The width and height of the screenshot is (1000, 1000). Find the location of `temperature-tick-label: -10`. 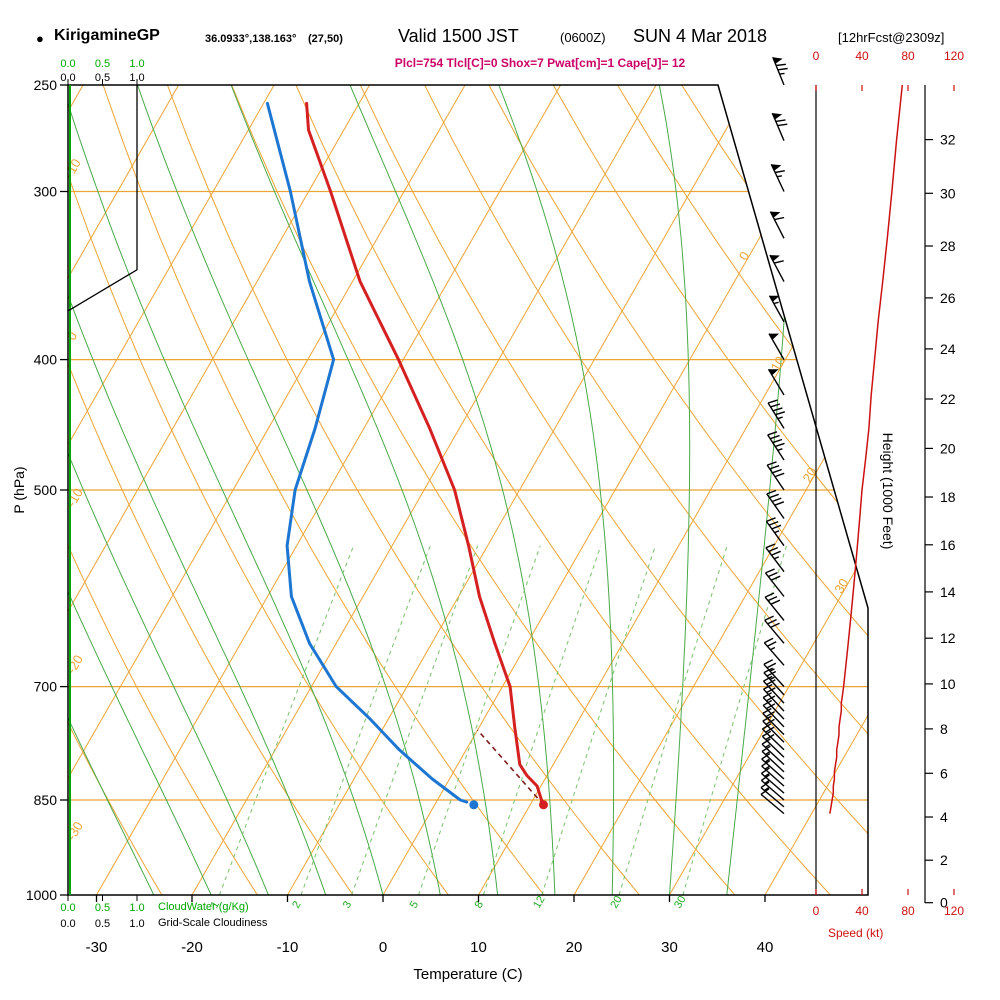

temperature-tick-label: -10 is located at coordinates (288, 947).